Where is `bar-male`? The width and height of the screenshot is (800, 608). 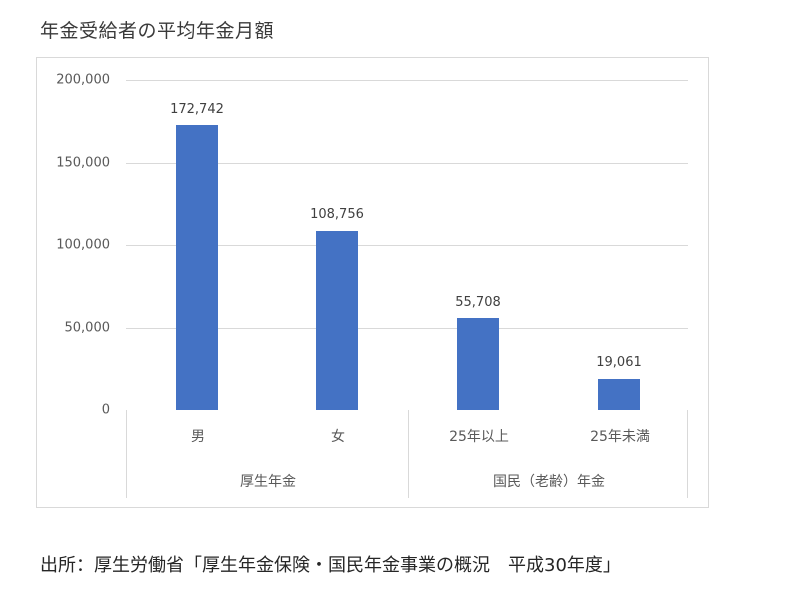 bar-male is located at coordinates (197, 267).